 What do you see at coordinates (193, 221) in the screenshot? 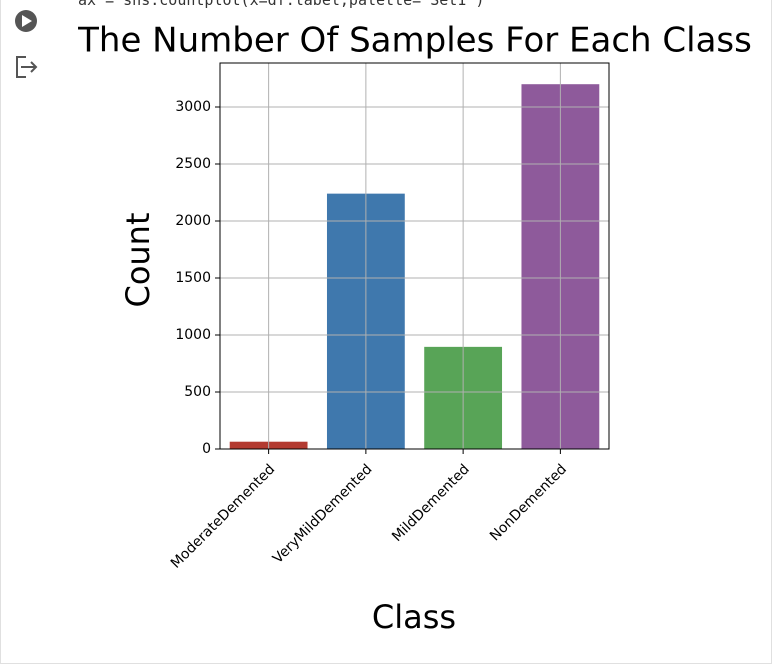
I see `y-tick-label: 2000` at bounding box center [193, 221].